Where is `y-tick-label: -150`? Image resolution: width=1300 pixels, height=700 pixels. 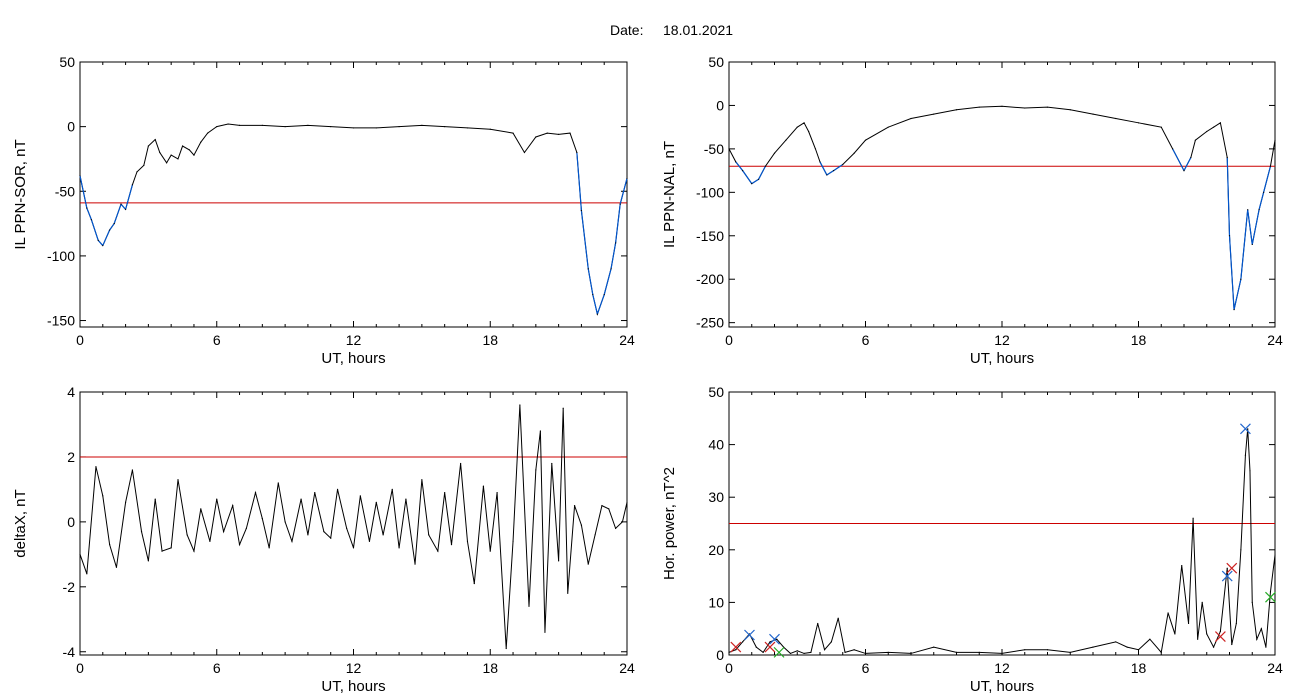
y-tick-label: -150 is located at coordinates (710, 236).